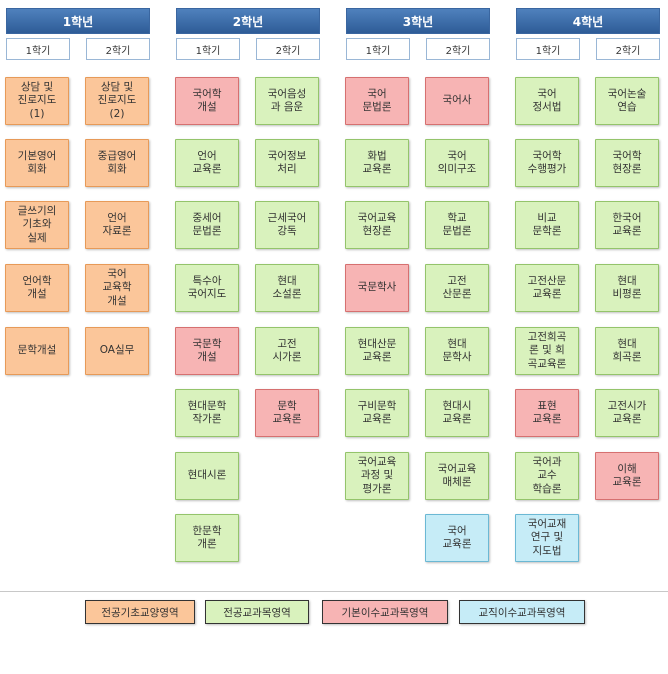 This screenshot has height=674, width=668. Describe the element at coordinates (37, 351) in the screenshot. I see `course-box: 문학개설` at that location.